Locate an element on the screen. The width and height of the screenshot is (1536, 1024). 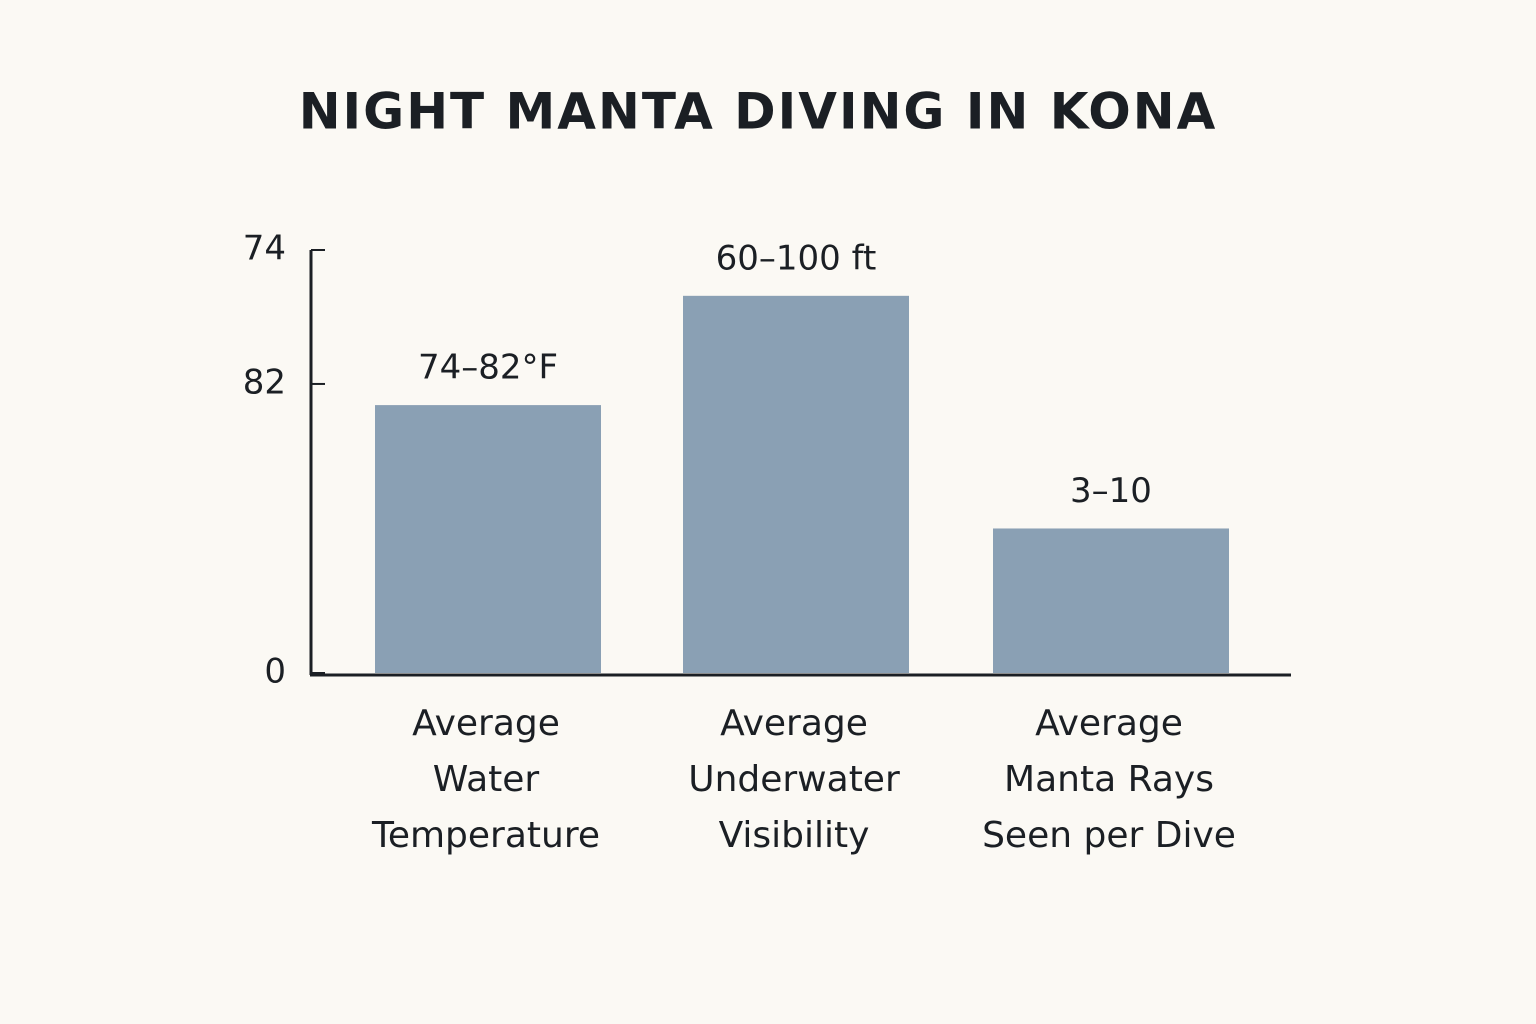
x-tick-label: Visibility is located at coordinates (794, 835).